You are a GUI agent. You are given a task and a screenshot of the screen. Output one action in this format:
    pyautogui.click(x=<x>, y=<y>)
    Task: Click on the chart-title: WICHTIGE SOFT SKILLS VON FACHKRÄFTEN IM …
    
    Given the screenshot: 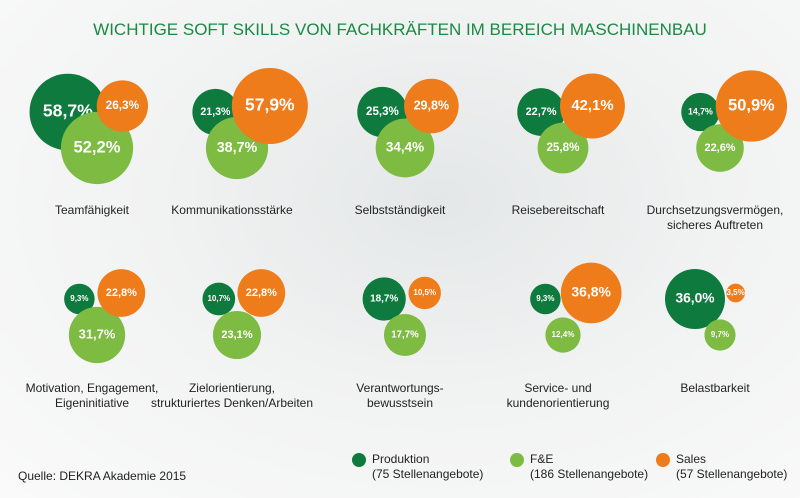 What is the action you would take?
    pyautogui.click(x=400, y=29)
    